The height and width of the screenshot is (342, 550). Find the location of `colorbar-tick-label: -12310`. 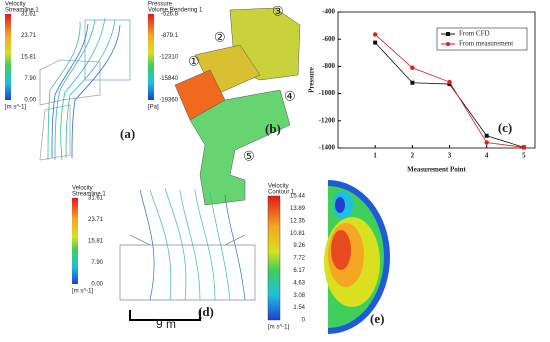

colorbar-tick-label: -12310 is located at coordinates (168, 58).